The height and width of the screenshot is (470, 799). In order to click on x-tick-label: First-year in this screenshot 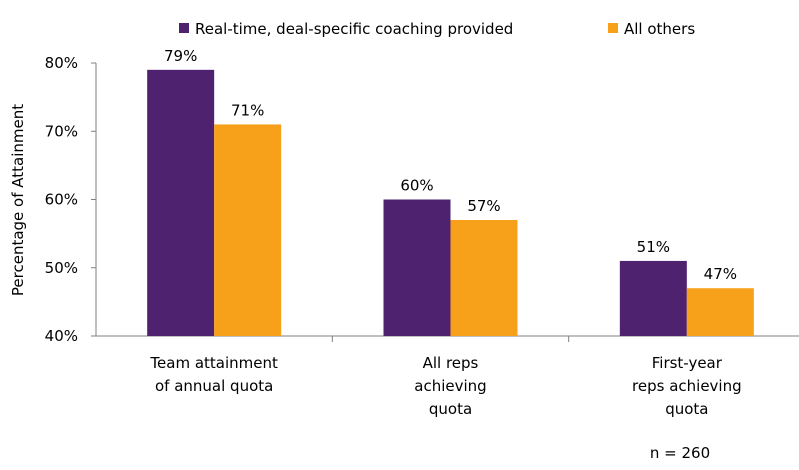, I will do `click(687, 363)`.